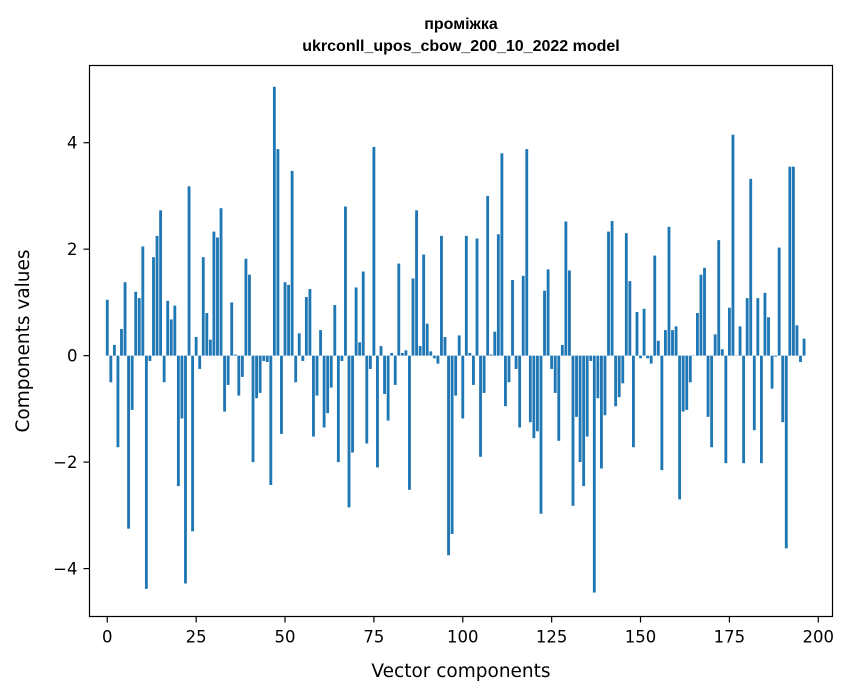  Describe the element at coordinates (730, 637) in the screenshot. I see `x-tick-label: 175` at that location.